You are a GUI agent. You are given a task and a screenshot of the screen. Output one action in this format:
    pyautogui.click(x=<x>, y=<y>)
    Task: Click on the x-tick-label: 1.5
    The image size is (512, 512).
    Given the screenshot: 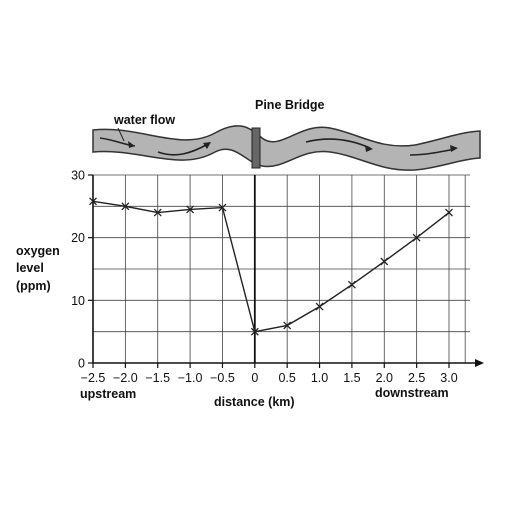 What is the action you would take?
    pyautogui.click(x=351, y=378)
    